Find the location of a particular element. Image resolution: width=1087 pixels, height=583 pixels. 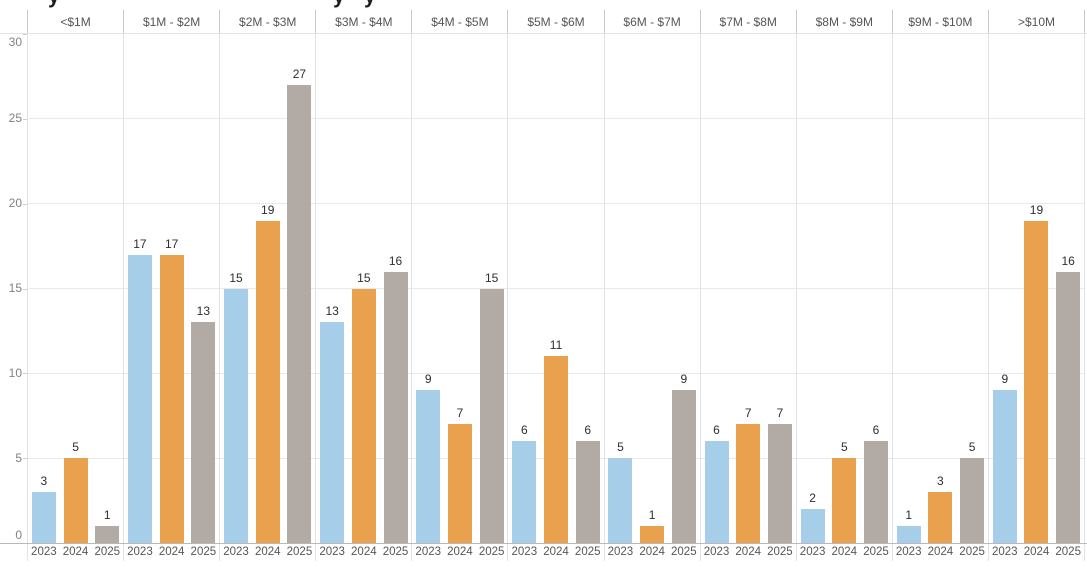

column-header: $4M - $5M is located at coordinates (459, 21).